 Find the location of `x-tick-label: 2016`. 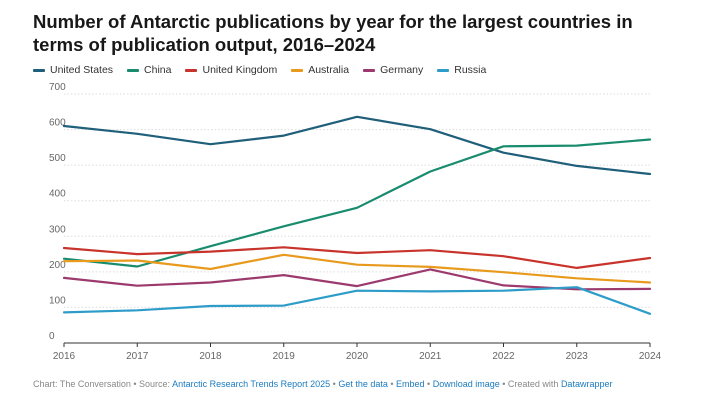

x-tick-label: 2016 is located at coordinates (64, 356).